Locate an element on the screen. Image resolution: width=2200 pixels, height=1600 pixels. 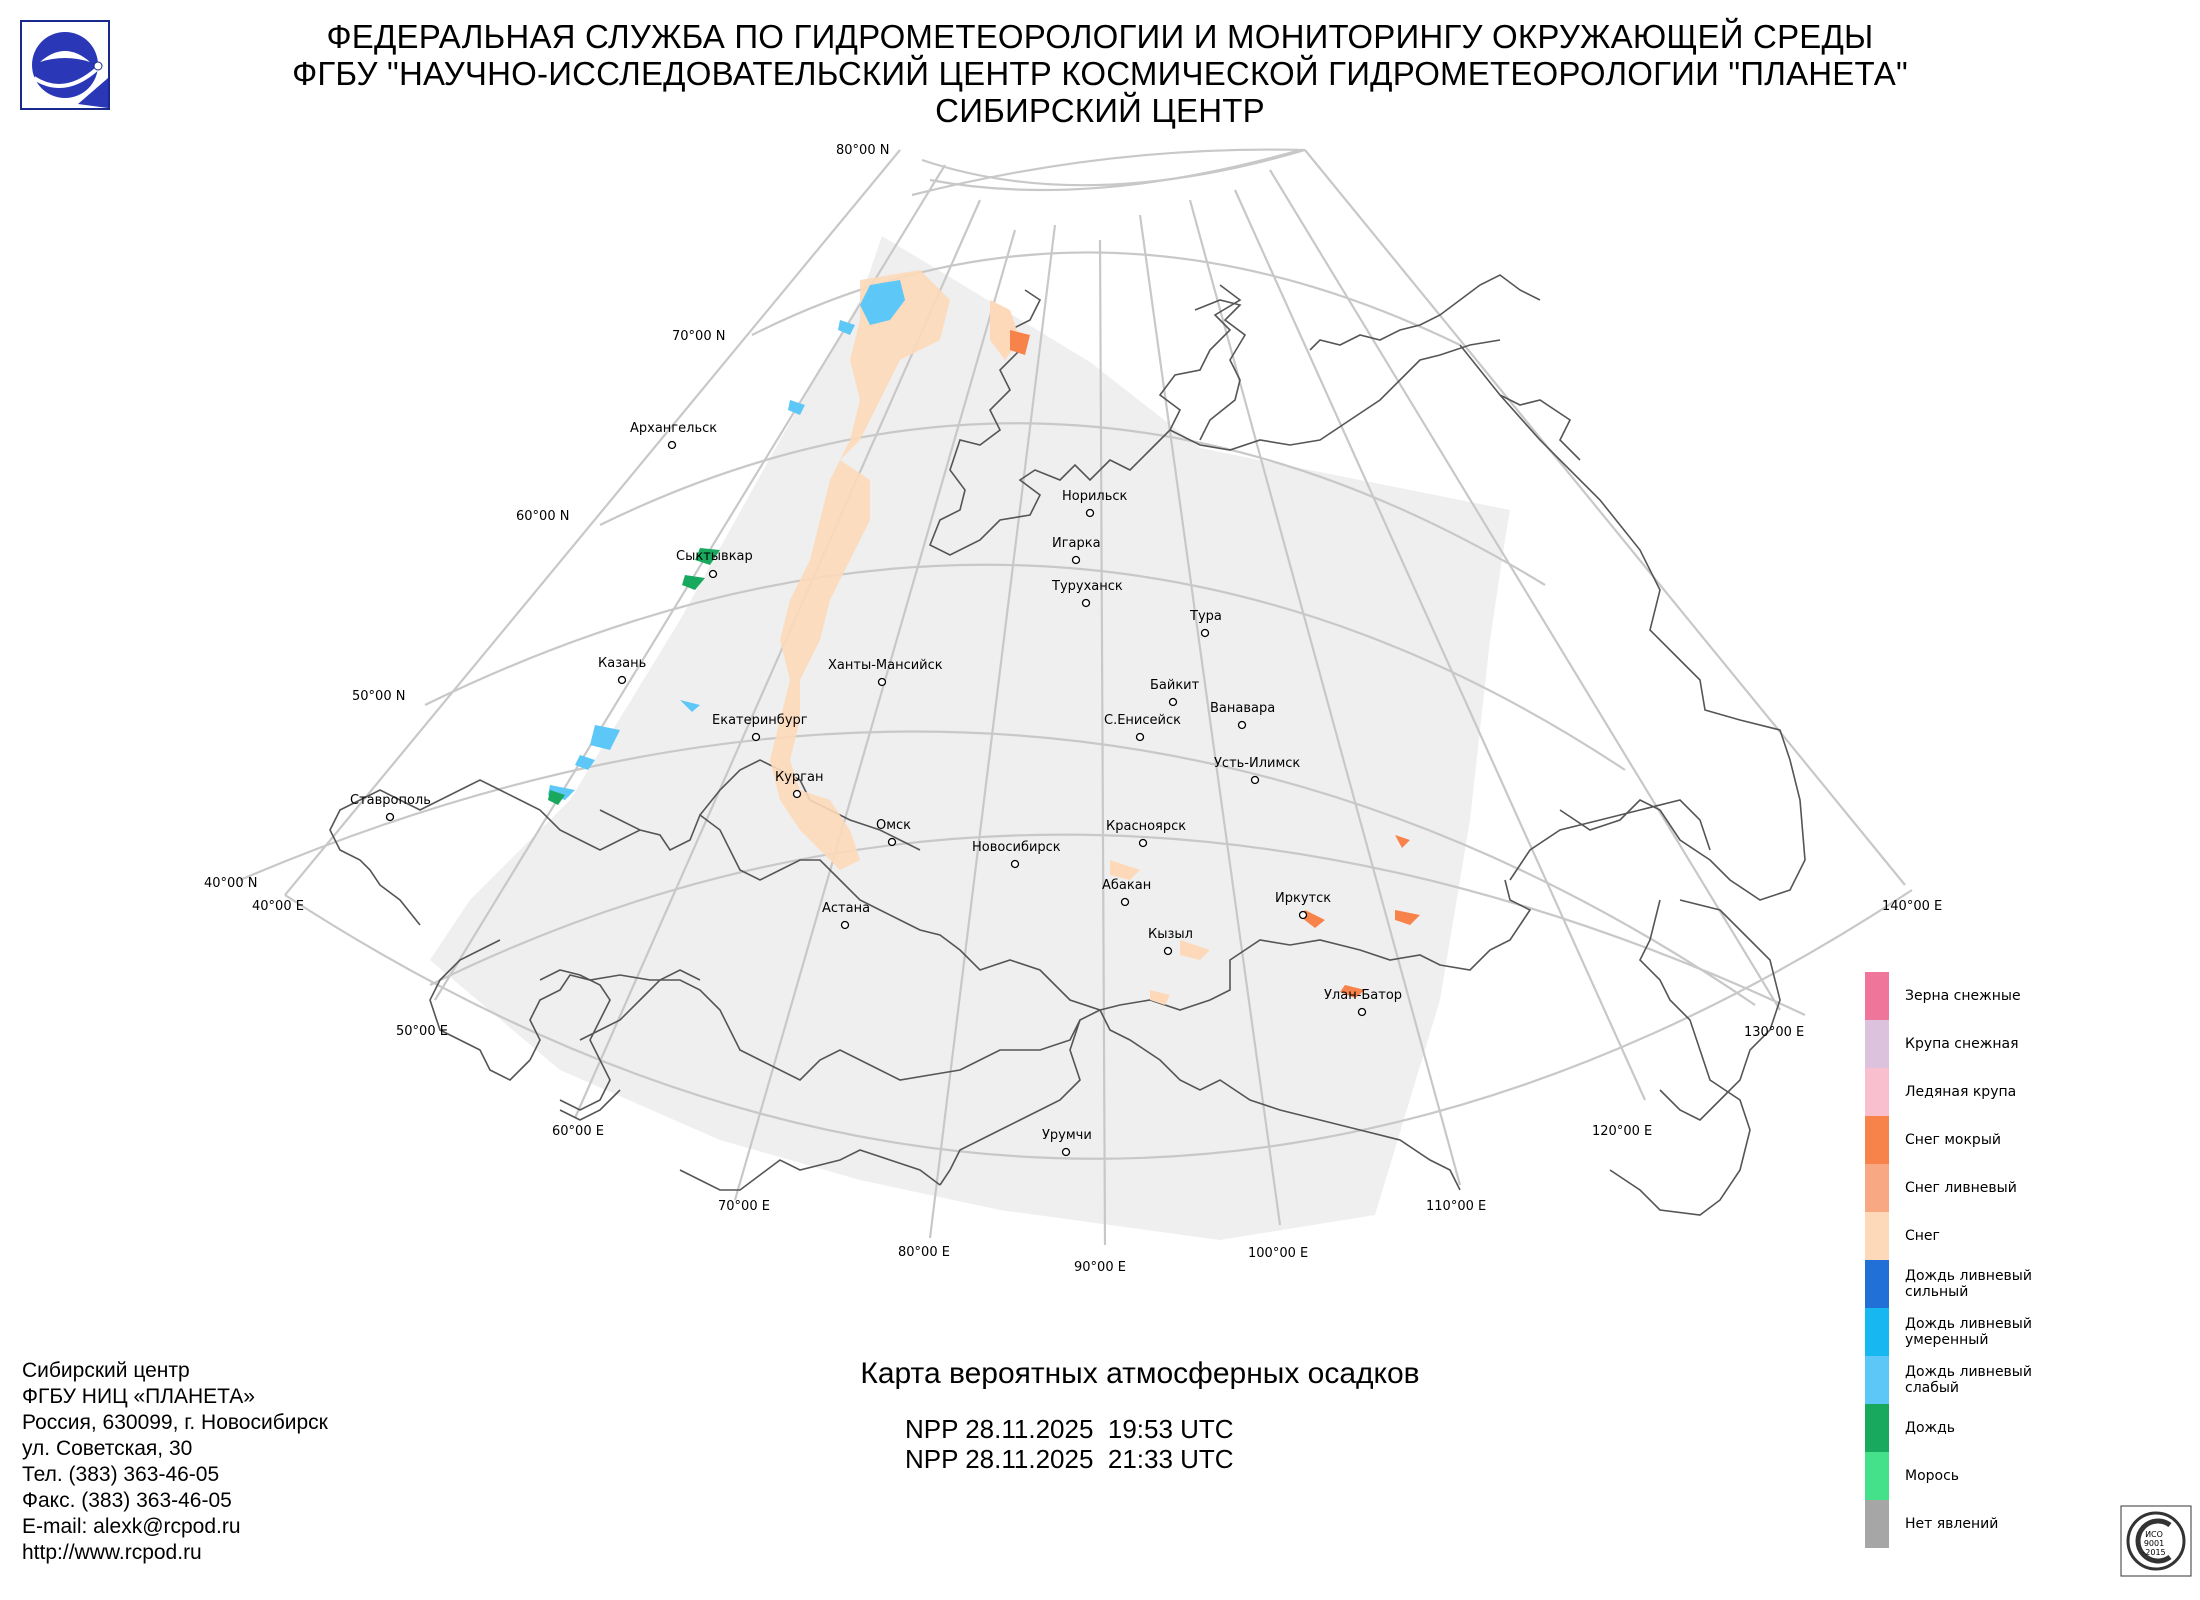
svg-text: 9001 is located at coordinates (2154, 1543).